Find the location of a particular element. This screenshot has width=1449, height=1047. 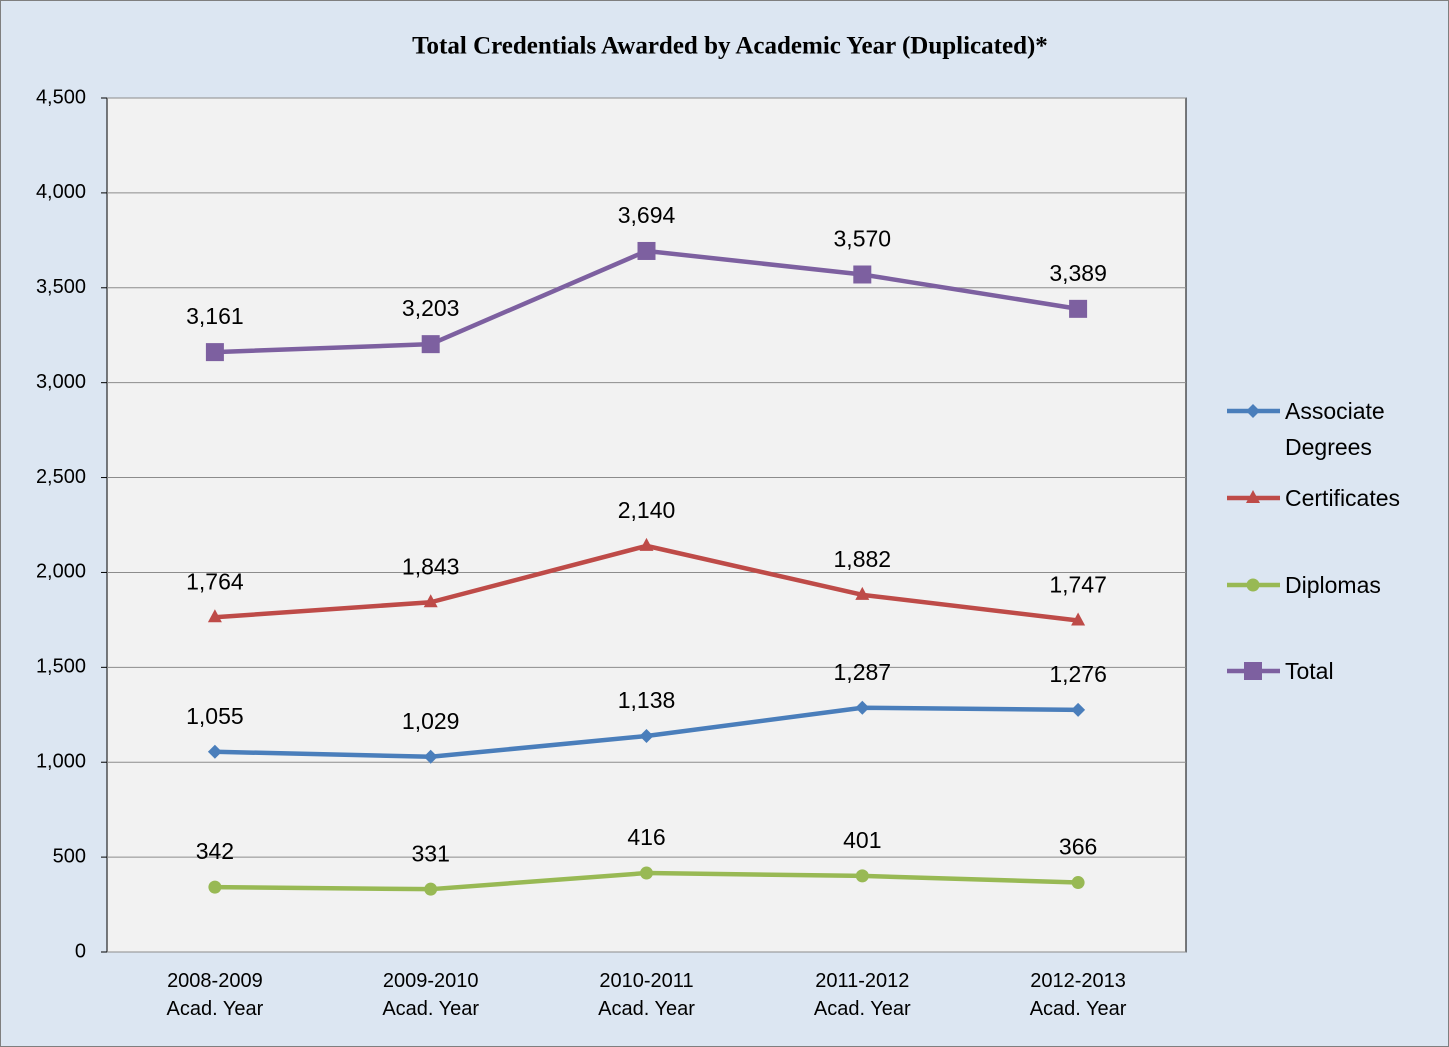

y-tick-label: 3,000 is located at coordinates (61, 382).